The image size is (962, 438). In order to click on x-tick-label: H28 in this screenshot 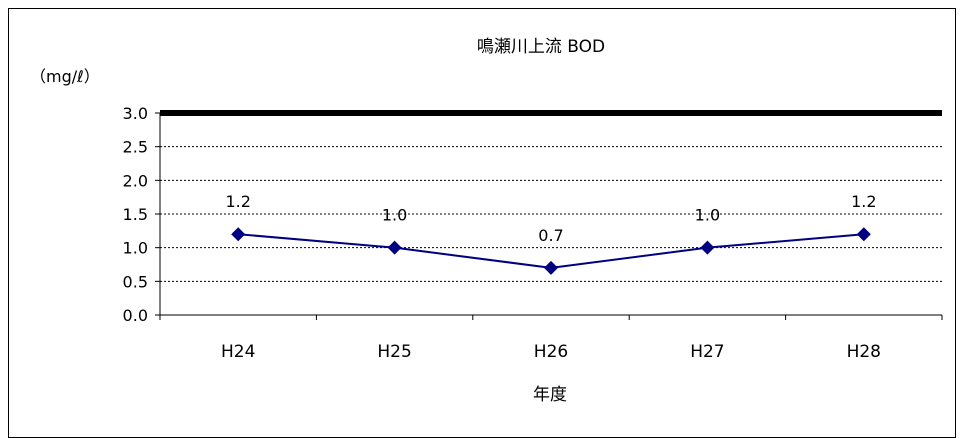, I will do `click(864, 352)`.